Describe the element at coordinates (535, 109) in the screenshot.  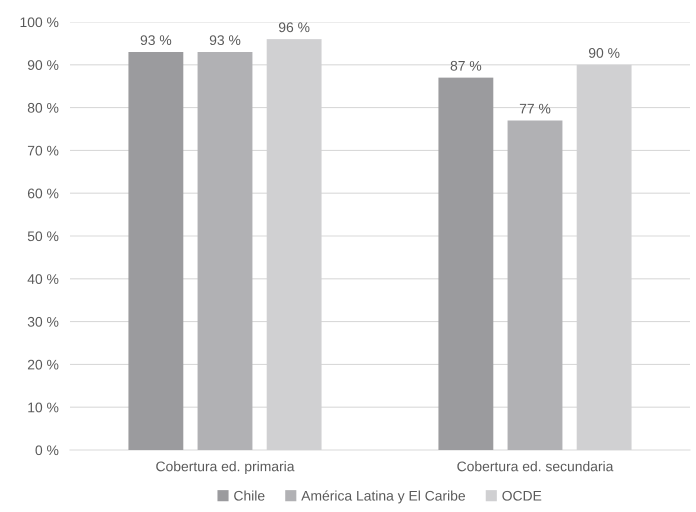
I see `data-label: 77 %` at that location.